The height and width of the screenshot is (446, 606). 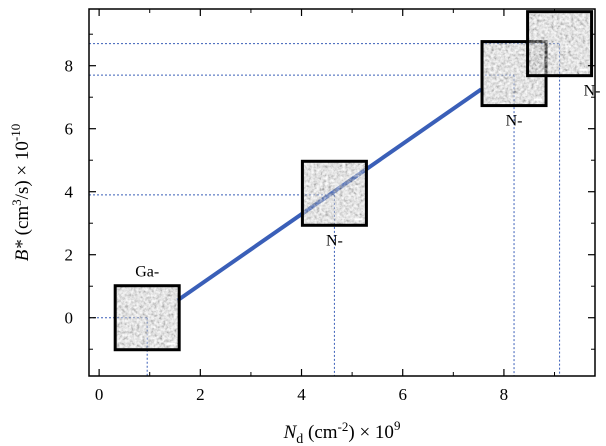 I want to click on inset-label: Ga-, so click(x=147, y=272).